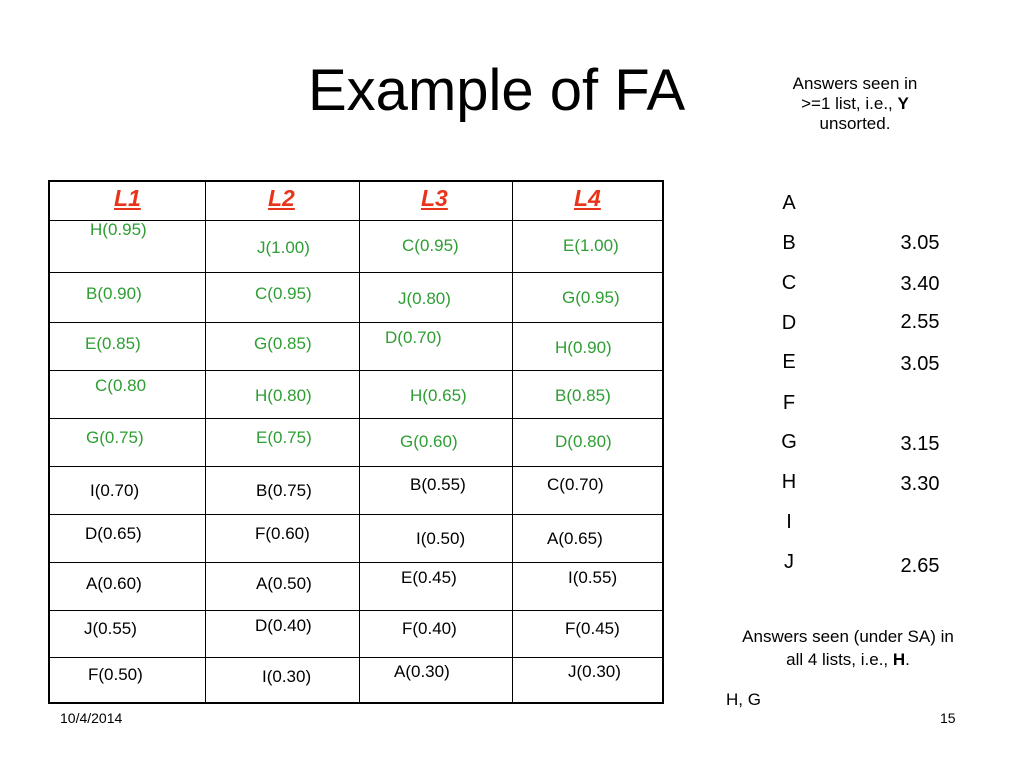 Image resolution: width=1024 pixels, height=768 pixels. What do you see at coordinates (282, 533) in the screenshot?
I see `list-cell-l2: F(0.60)` at bounding box center [282, 533].